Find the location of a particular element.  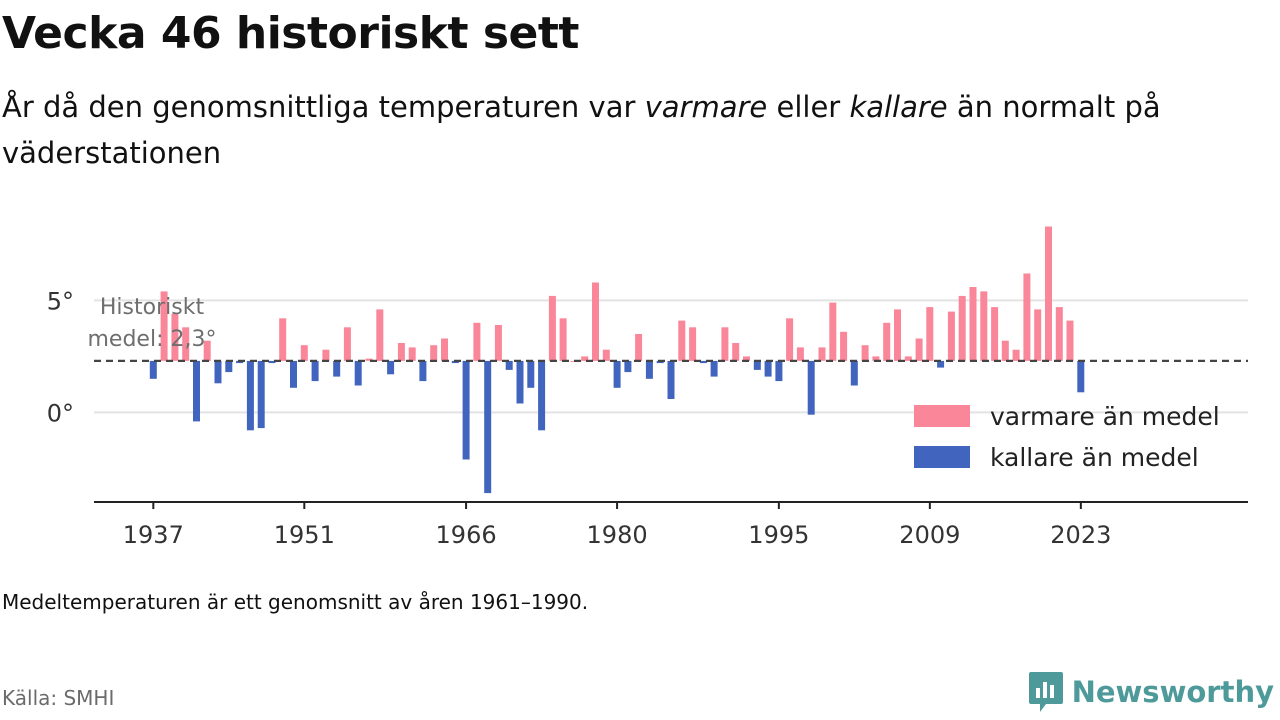

bar-2013 is located at coordinates (973, 324).